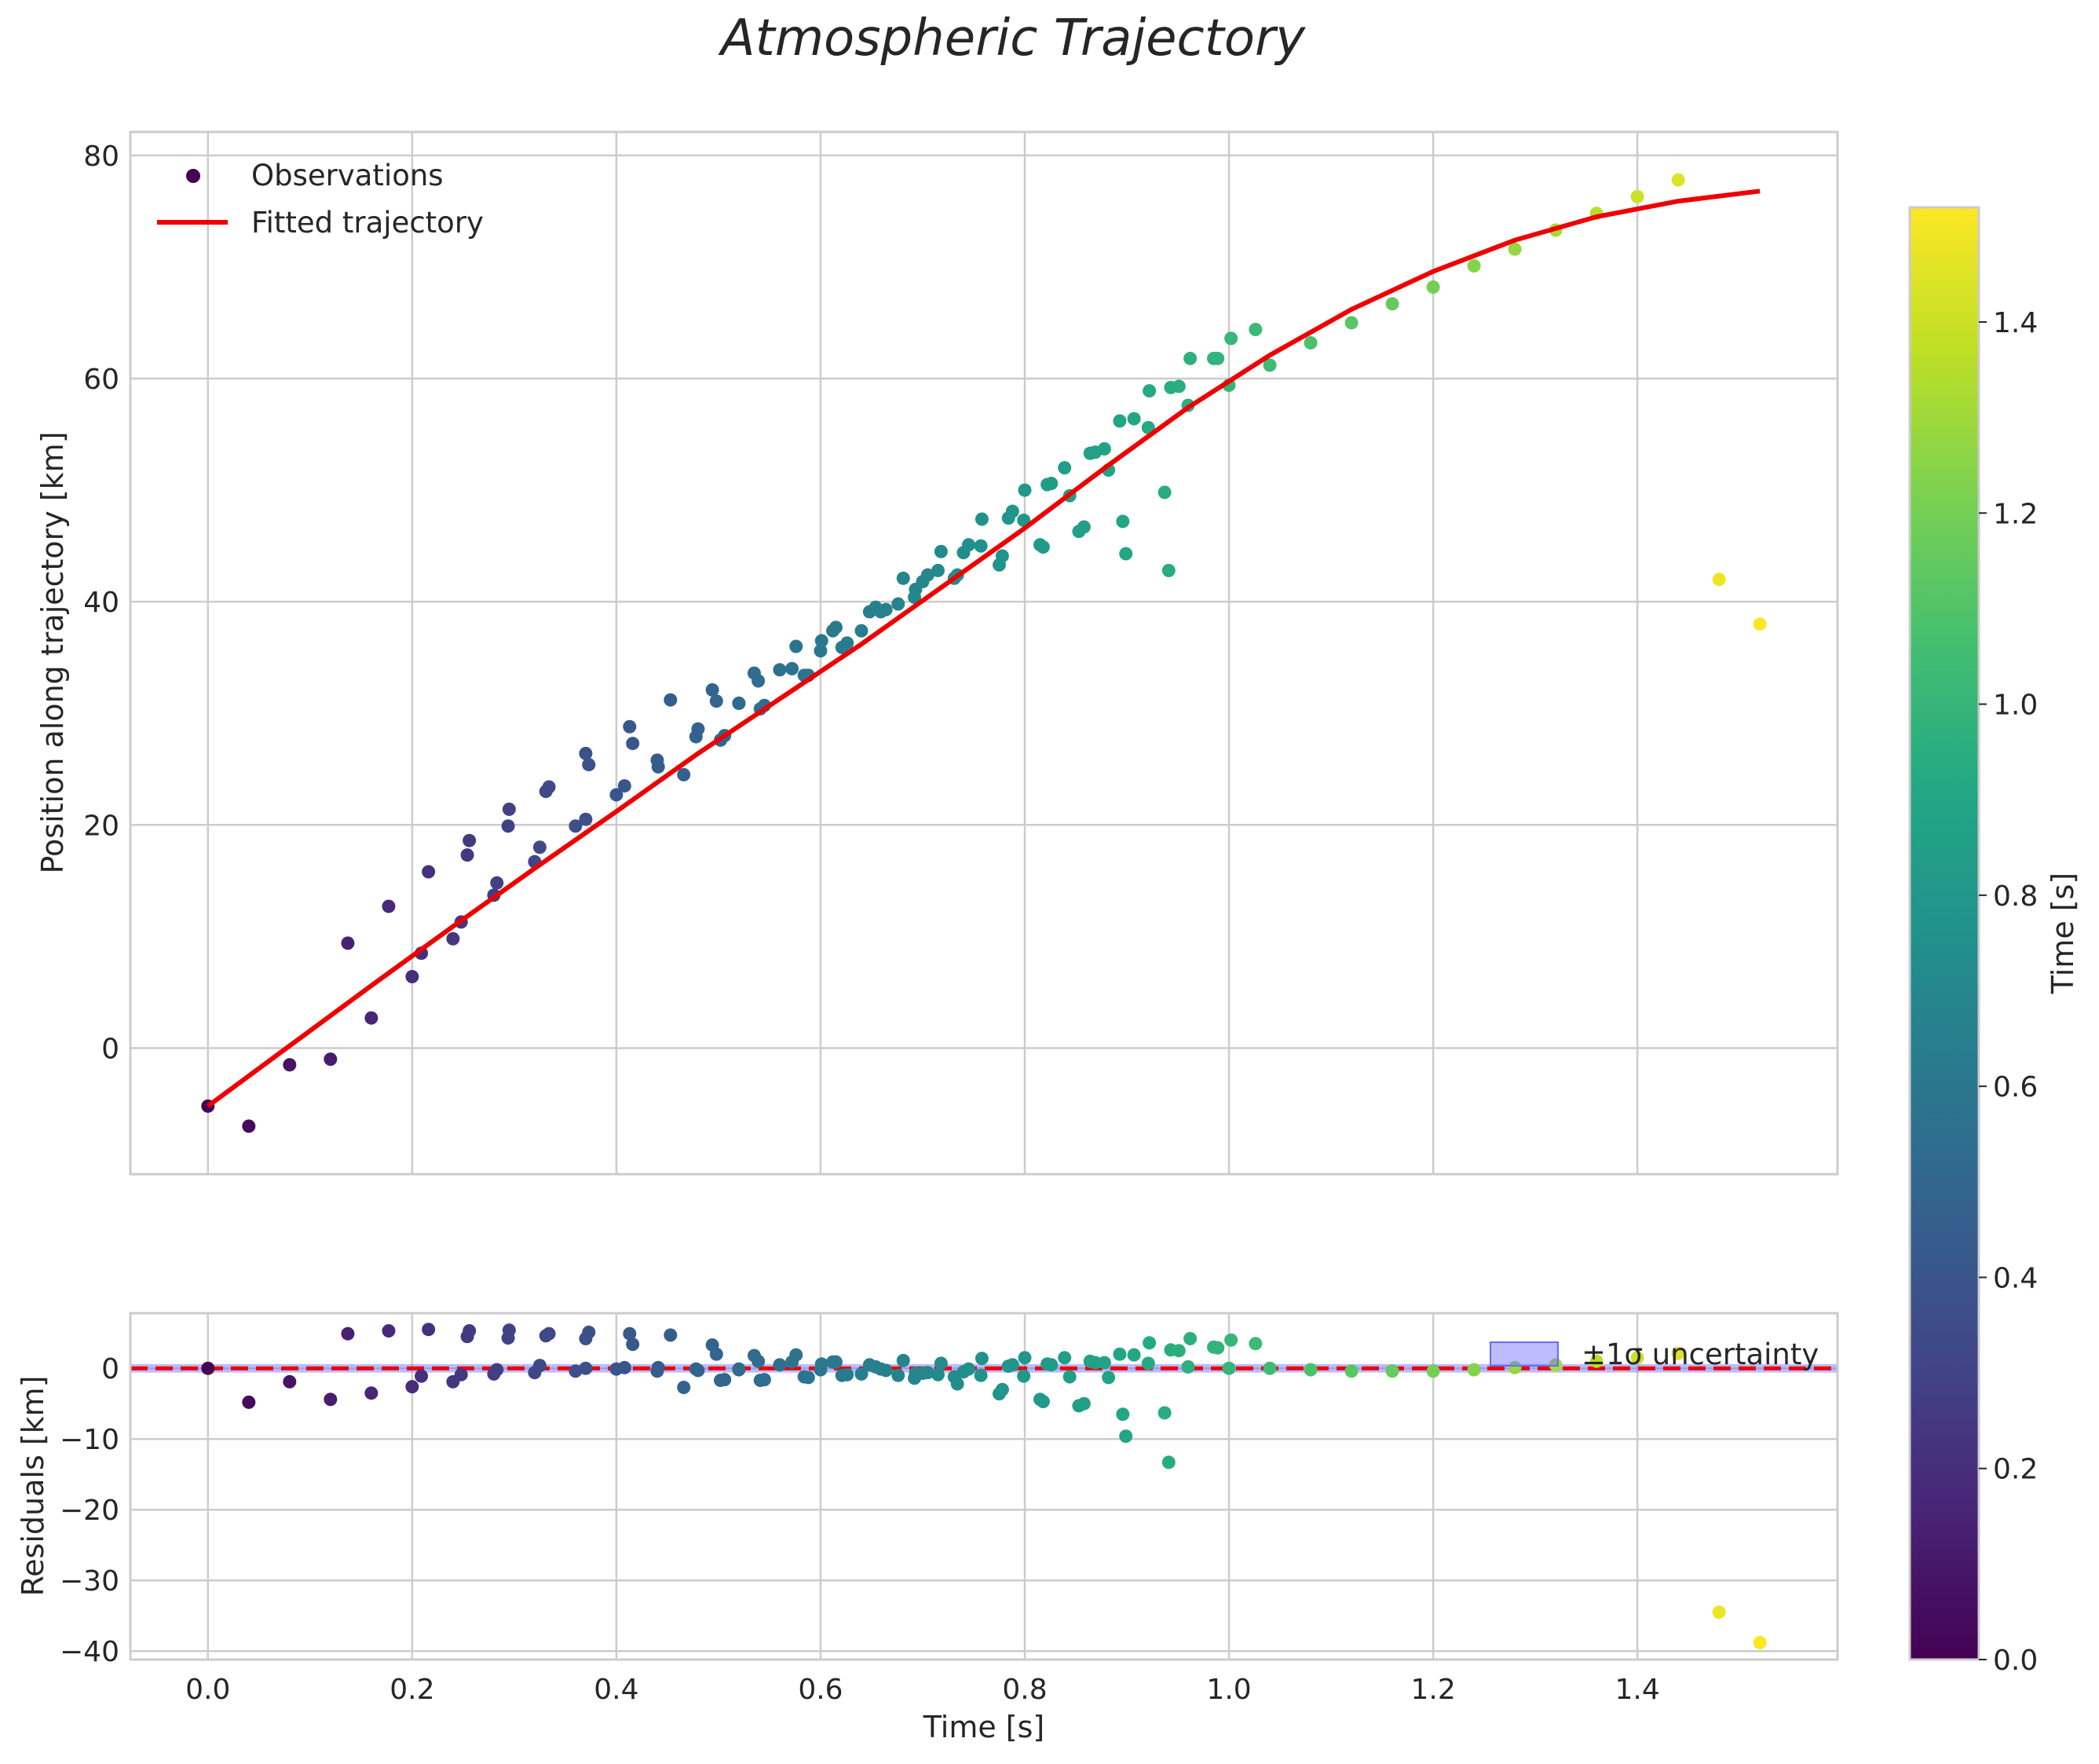 The width and height of the screenshot is (2099, 1764). I want to click on x-tick-label: 0.8, so click(1024, 1690).